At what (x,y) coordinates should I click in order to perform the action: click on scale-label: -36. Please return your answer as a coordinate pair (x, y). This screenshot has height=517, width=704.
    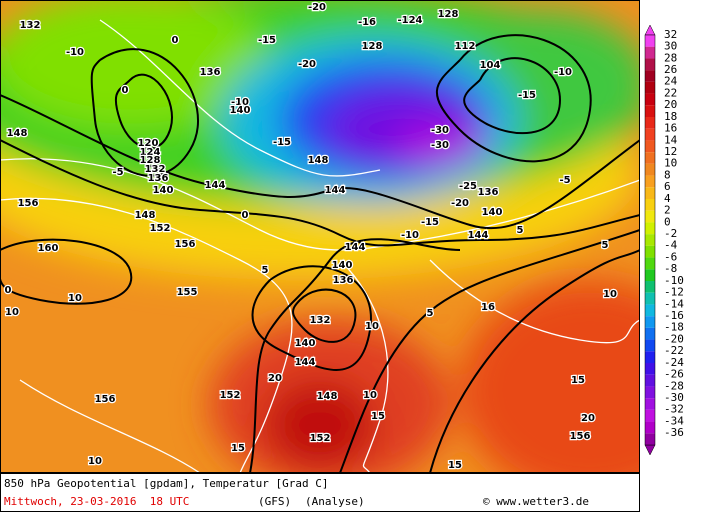
    Looking at the image, I should click on (674, 432).